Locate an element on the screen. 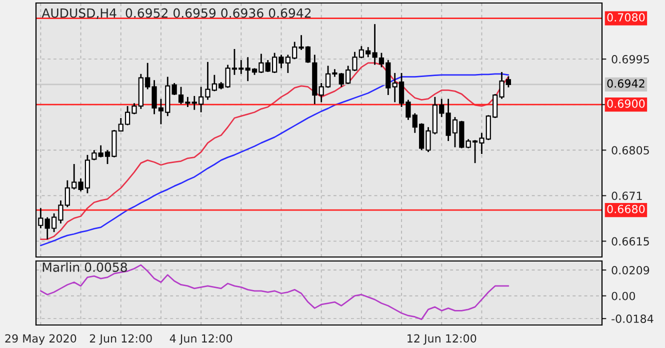 This screenshot has height=348, width=665. y-tick-label: 0.6805 is located at coordinates (630, 150).